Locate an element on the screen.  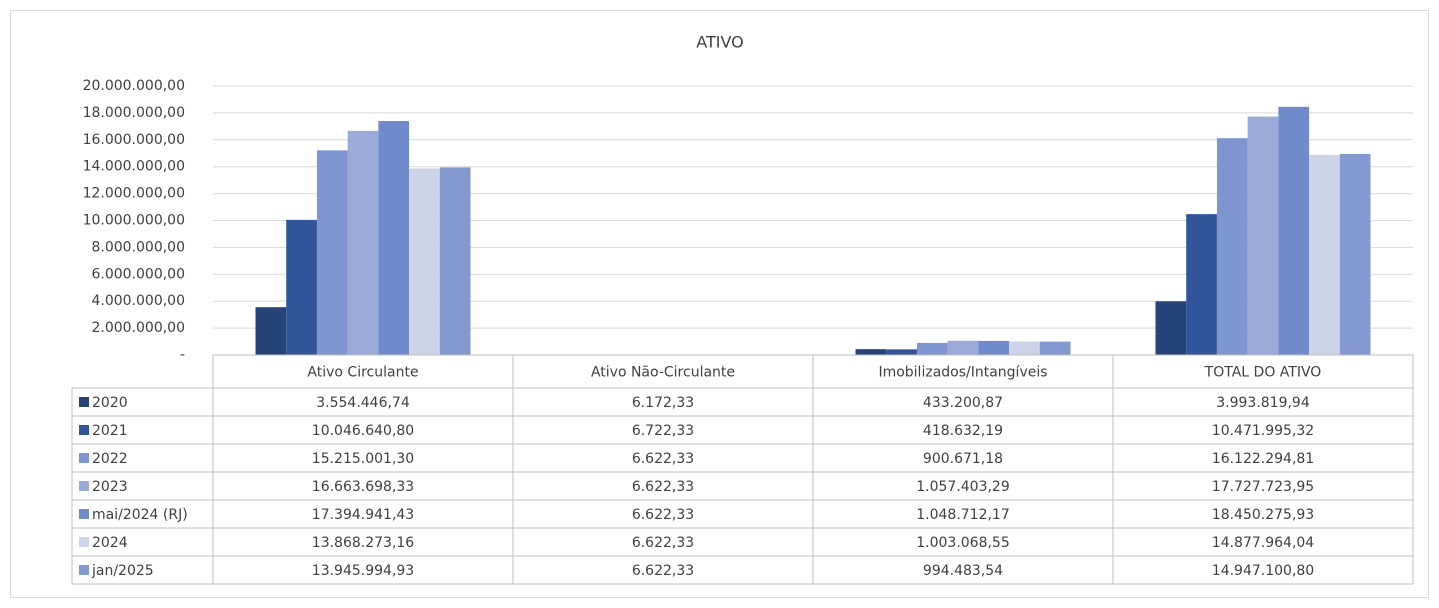
y-tick-label: 12.000.000,00 is located at coordinates (134, 194).